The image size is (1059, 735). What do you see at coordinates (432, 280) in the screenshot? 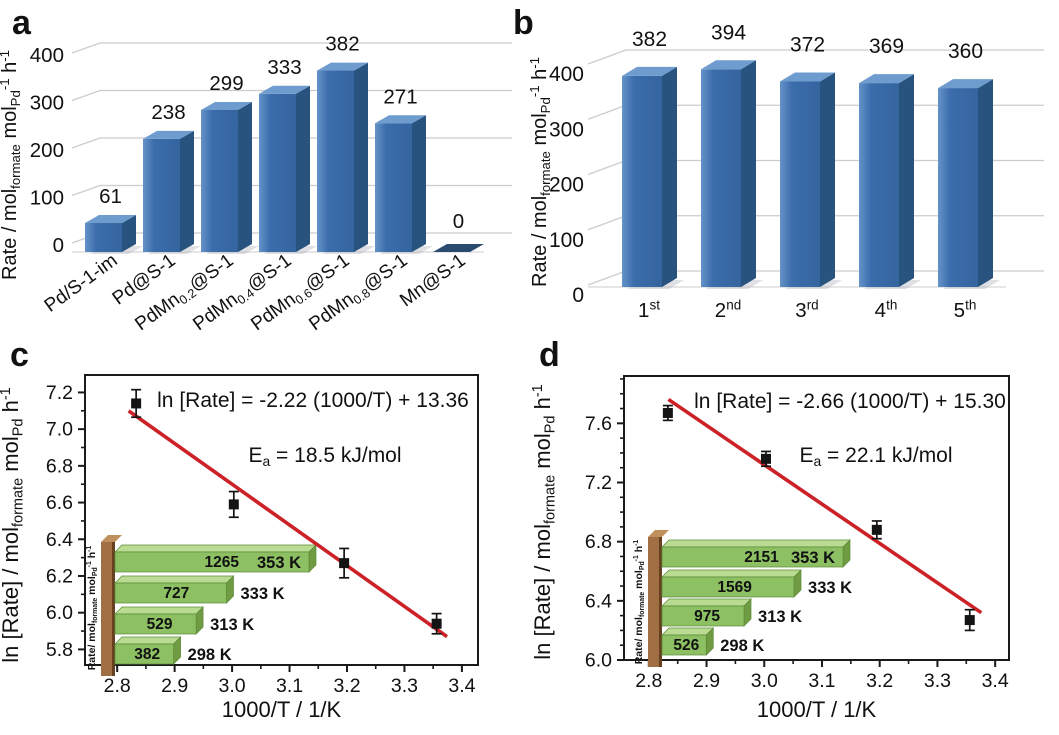
I see `category-label: Mn@S-1` at bounding box center [432, 280].